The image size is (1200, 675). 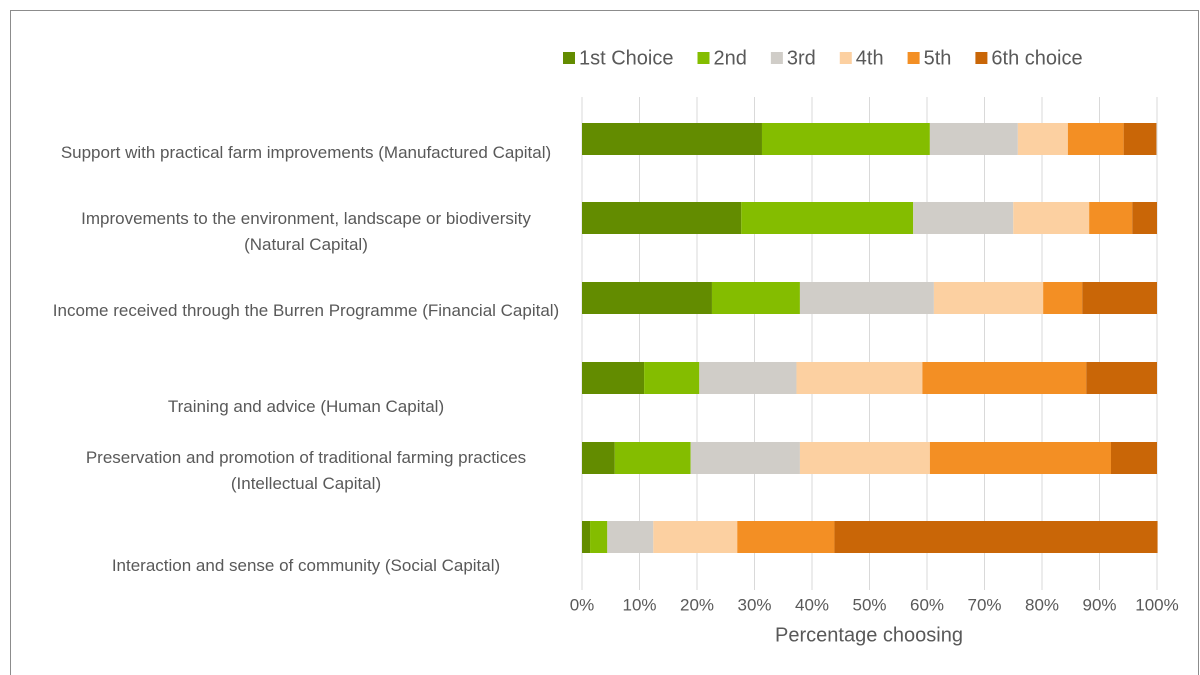 I want to click on x-tick-label: 80%, so click(x=1042, y=604).